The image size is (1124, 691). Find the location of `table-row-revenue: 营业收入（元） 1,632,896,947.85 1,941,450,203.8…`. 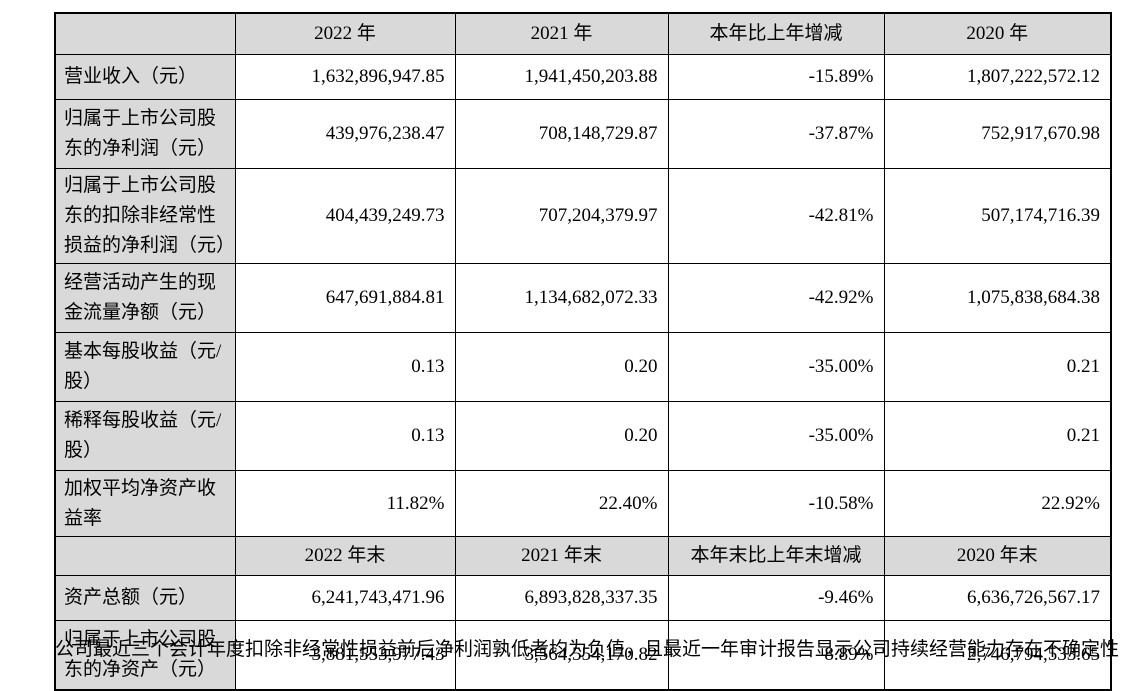

table-row-revenue: 营业收入（元） 1,632,896,947.85 1,941,450,203.8… is located at coordinates (583, 77).